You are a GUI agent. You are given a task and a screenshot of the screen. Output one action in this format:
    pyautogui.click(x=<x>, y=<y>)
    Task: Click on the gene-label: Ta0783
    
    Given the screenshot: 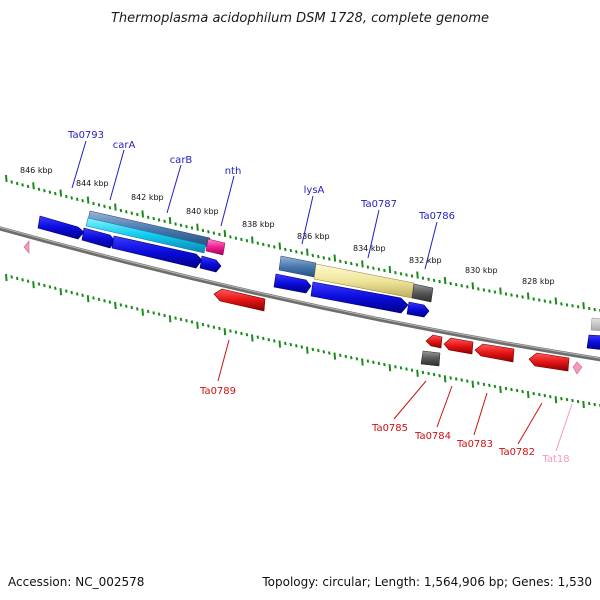 What is the action you would take?
    pyautogui.click(x=474, y=444)
    